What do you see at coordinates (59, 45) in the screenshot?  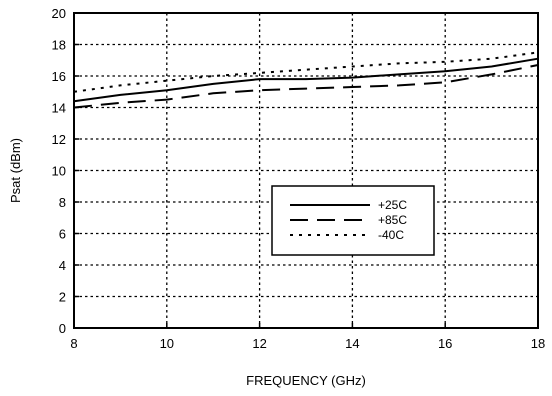 I see `y-tick-label: 18` at bounding box center [59, 45].